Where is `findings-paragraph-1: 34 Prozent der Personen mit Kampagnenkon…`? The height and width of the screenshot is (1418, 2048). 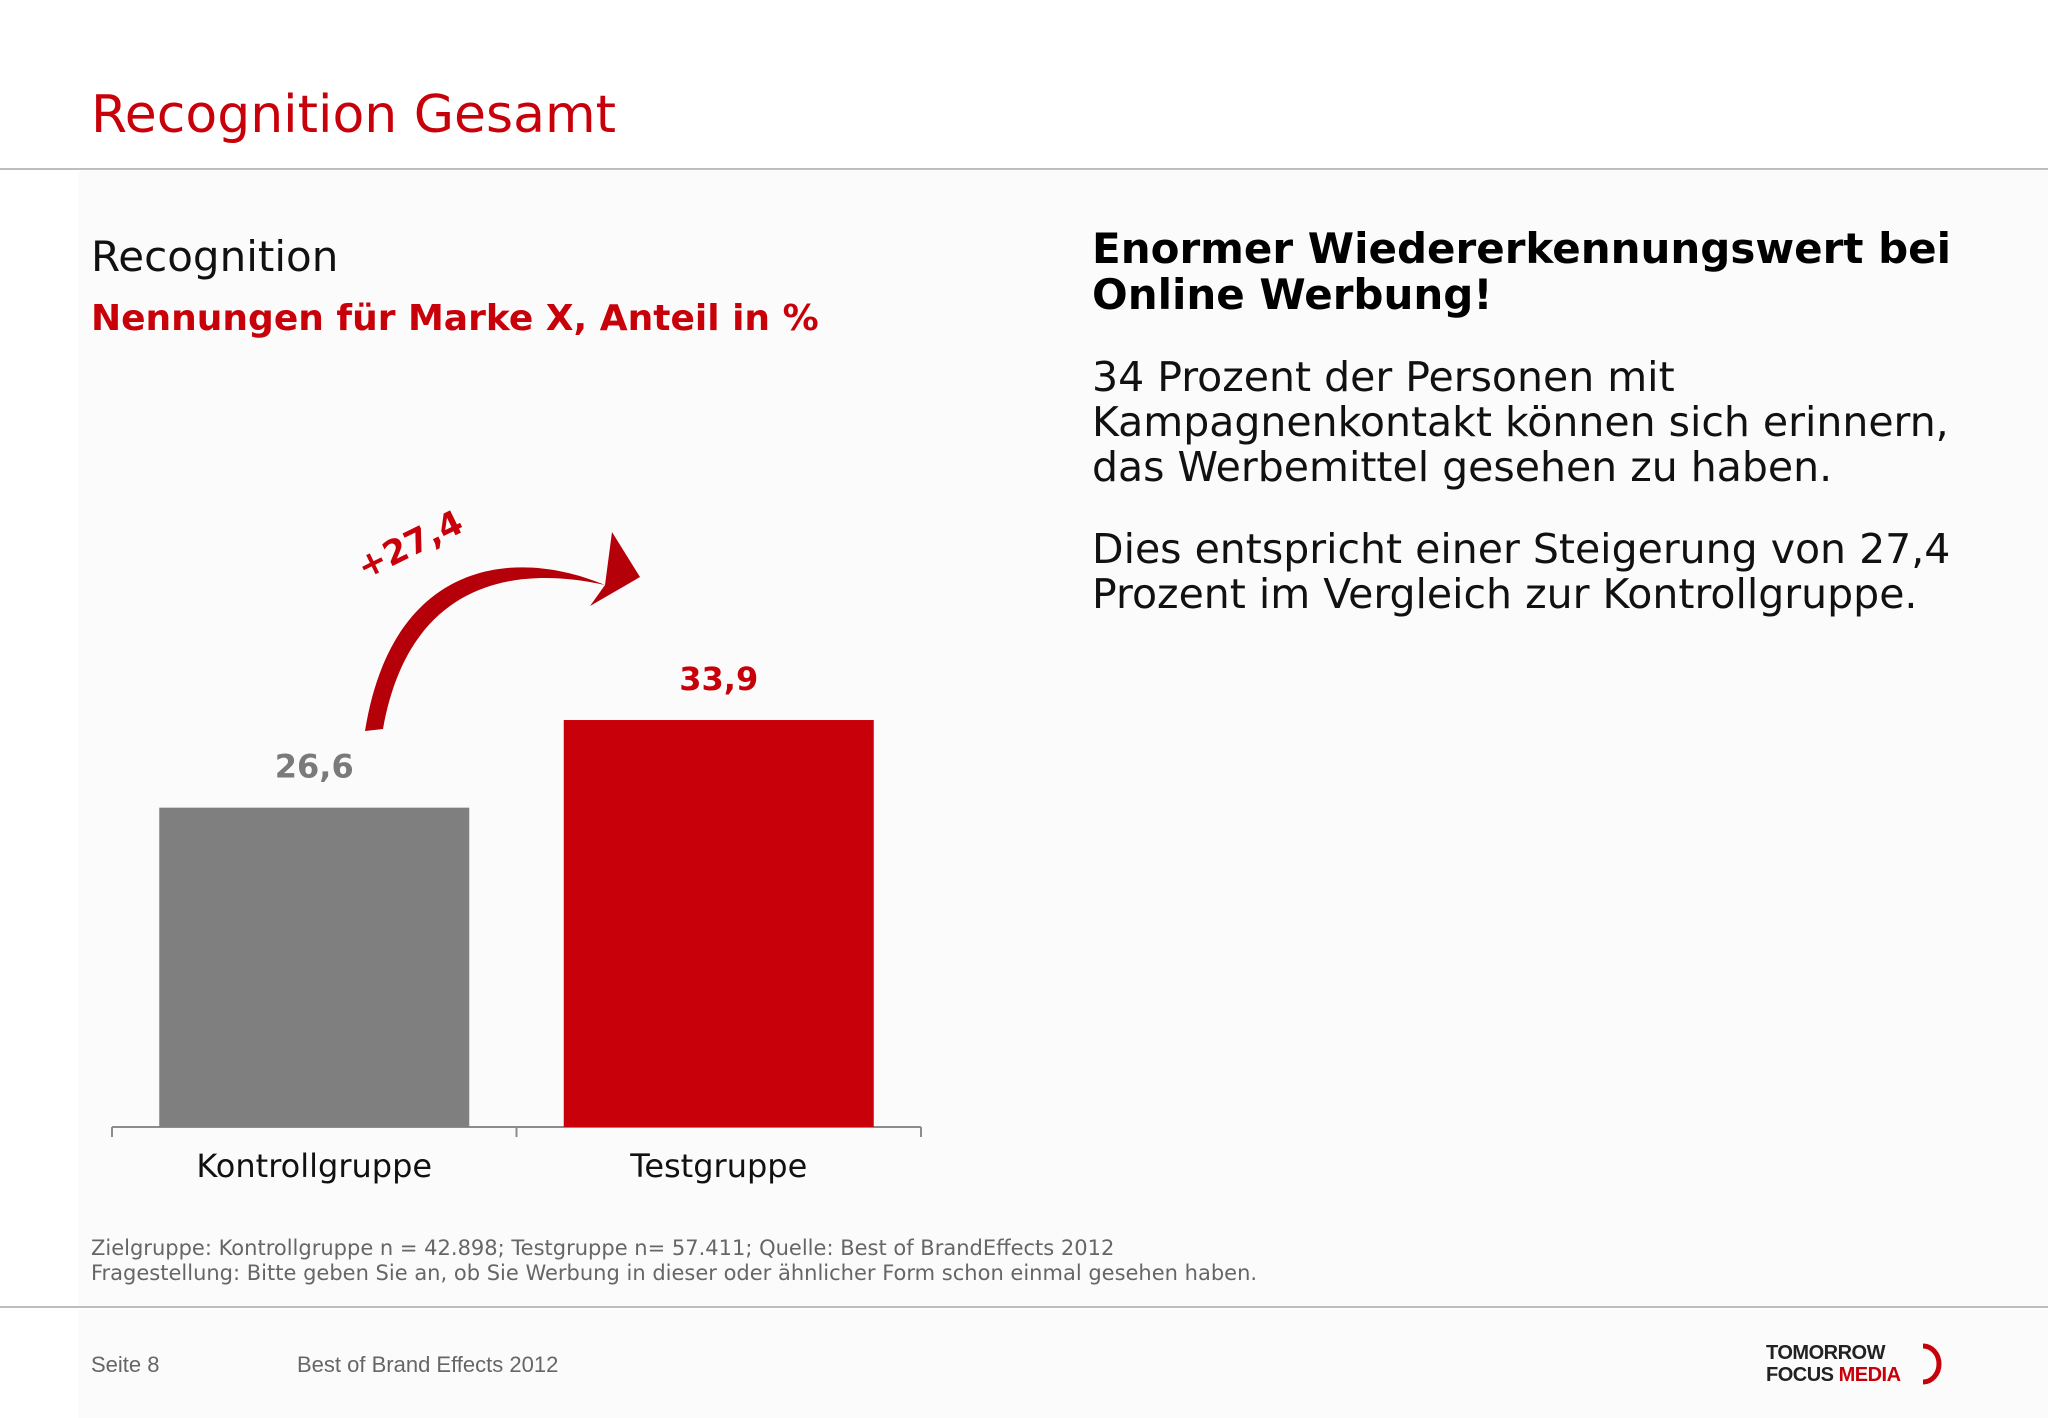 findings-paragraph-1: 34 Prozent der Personen mit Kampagnenkon… is located at coordinates (1520, 422).